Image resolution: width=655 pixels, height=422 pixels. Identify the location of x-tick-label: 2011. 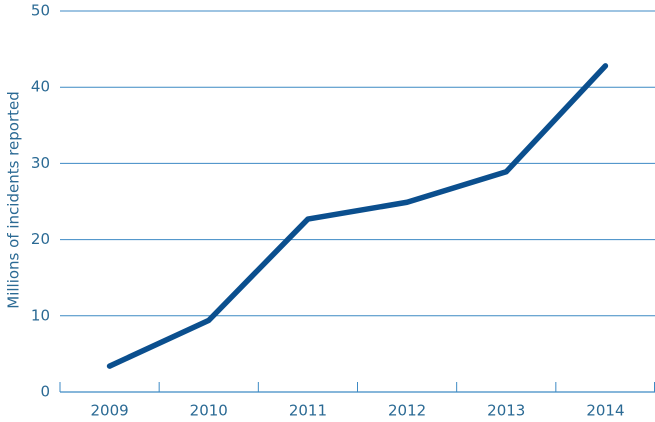
(308, 411).